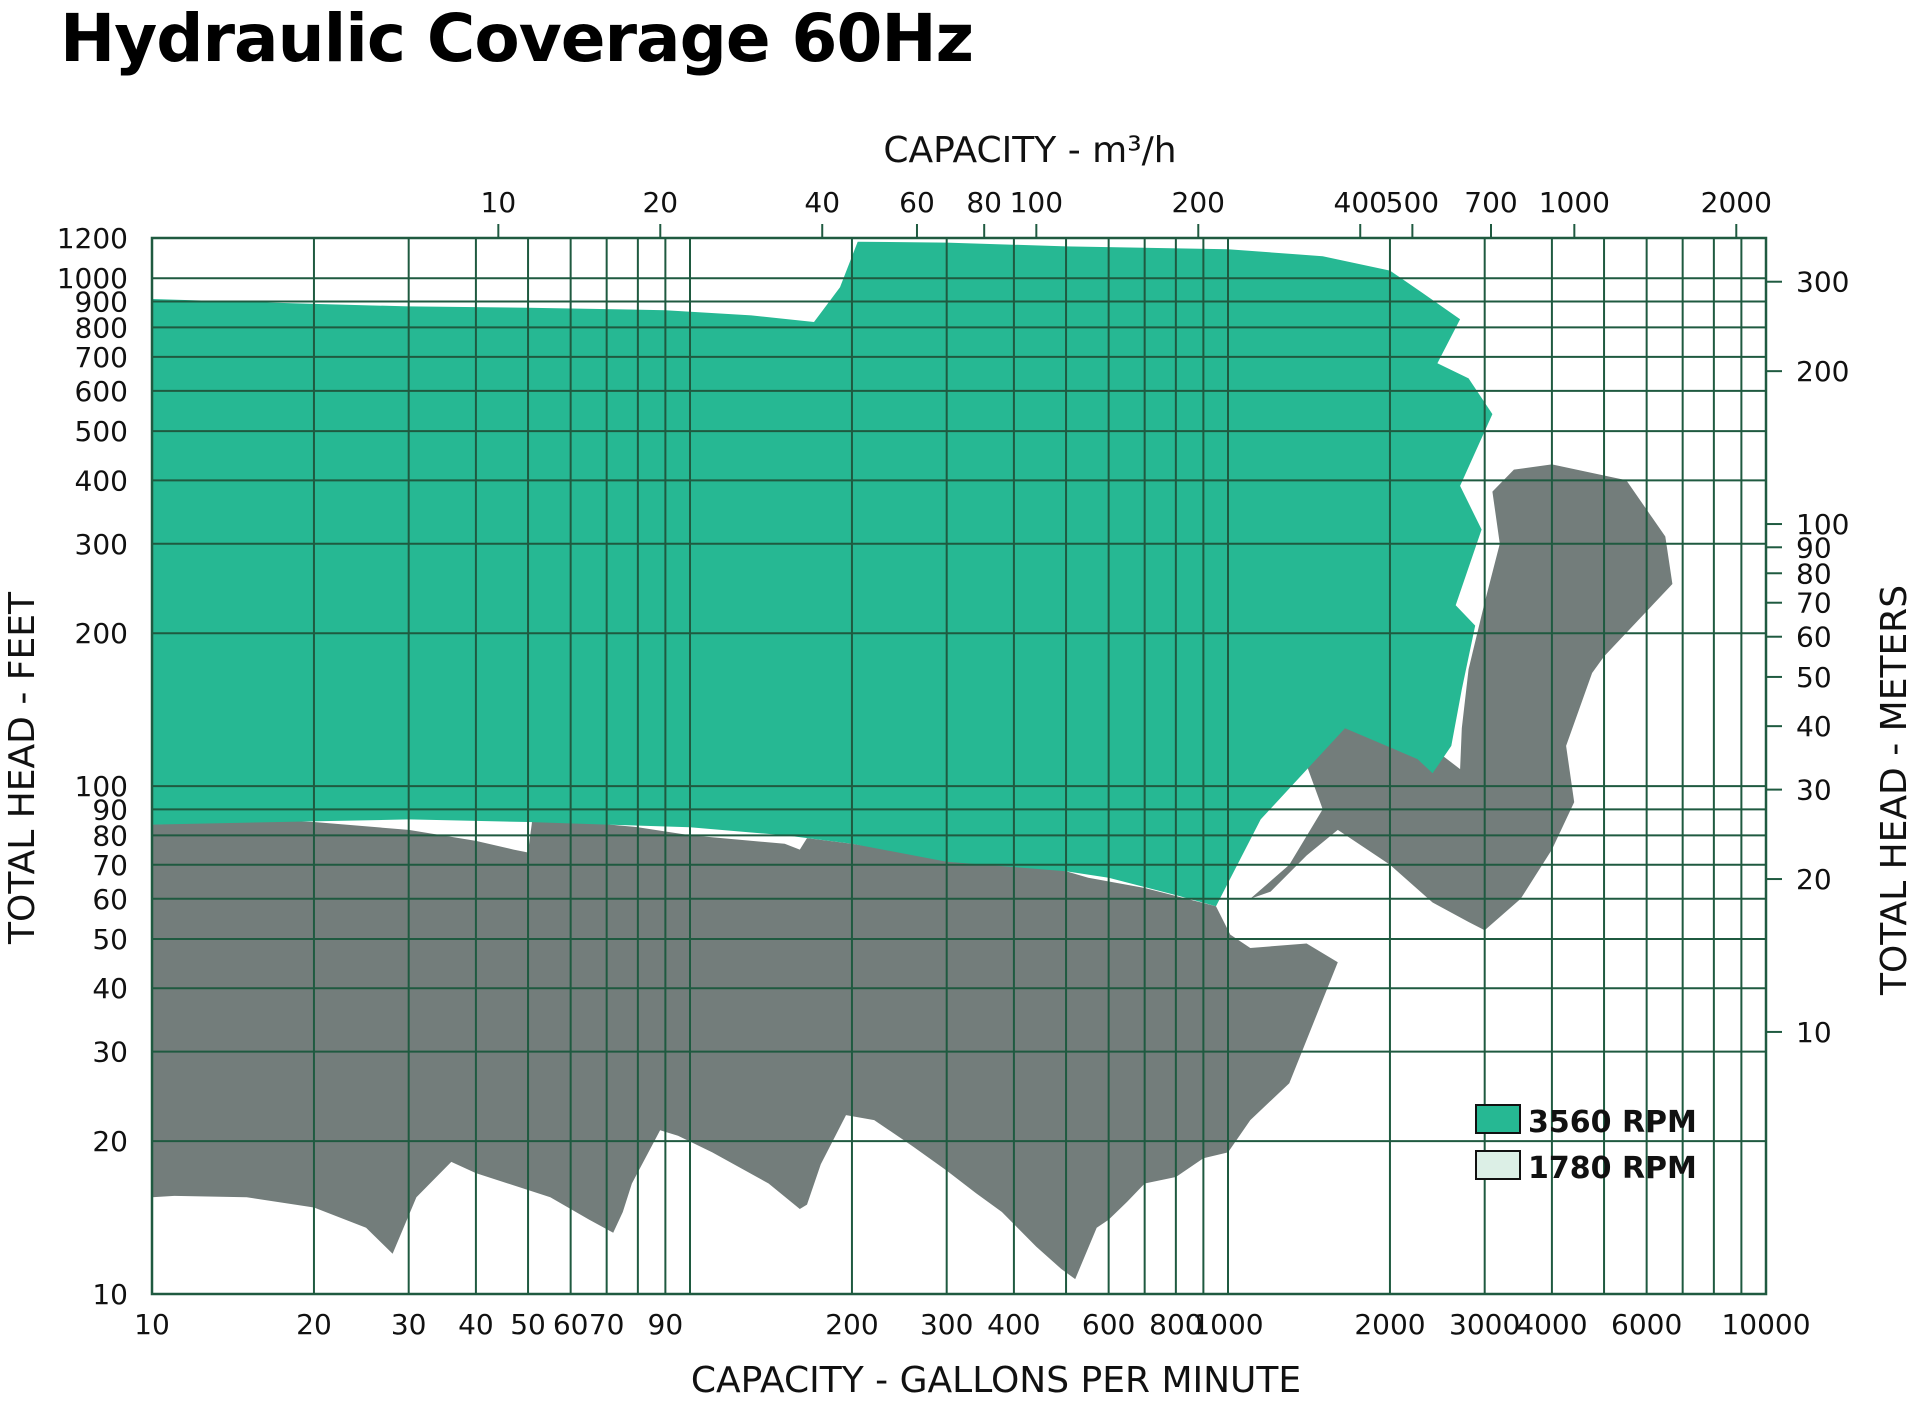 The width and height of the screenshot is (1920, 1401). I want to click on x-tick-label: 300, so click(946, 1324).